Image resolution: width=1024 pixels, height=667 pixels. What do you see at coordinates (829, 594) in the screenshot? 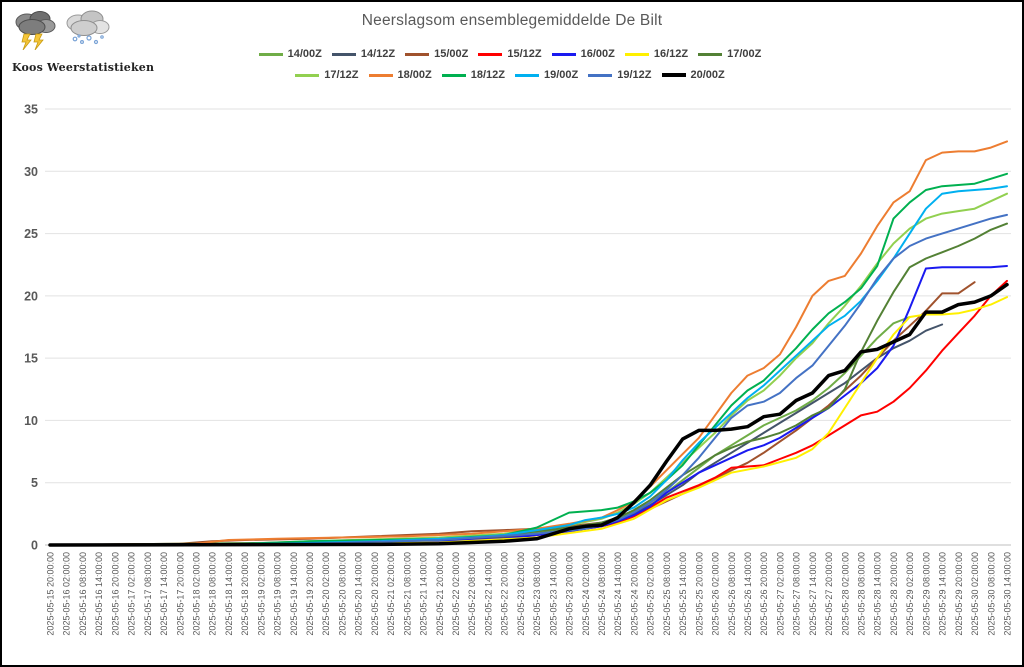
I see `x-axis-tick: 2025-05-27 20:00:00` at bounding box center [829, 594].